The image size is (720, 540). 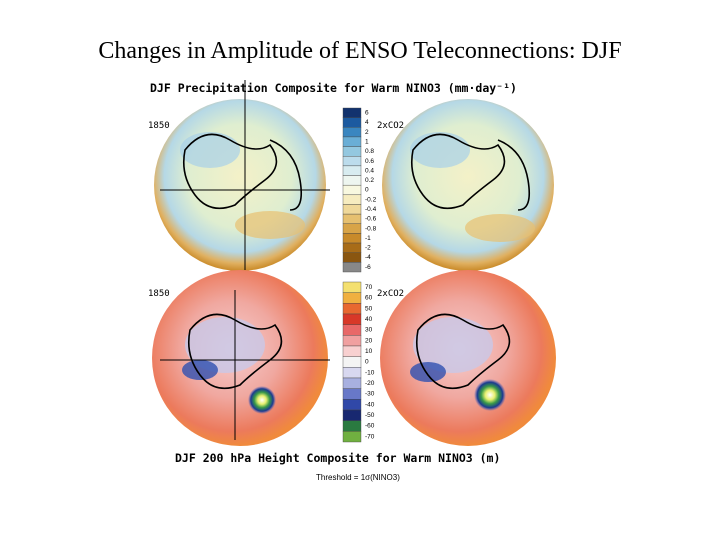 What do you see at coordinates (370, 383) in the screenshot?
I see `colorbar-label: -20` at bounding box center [370, 383].